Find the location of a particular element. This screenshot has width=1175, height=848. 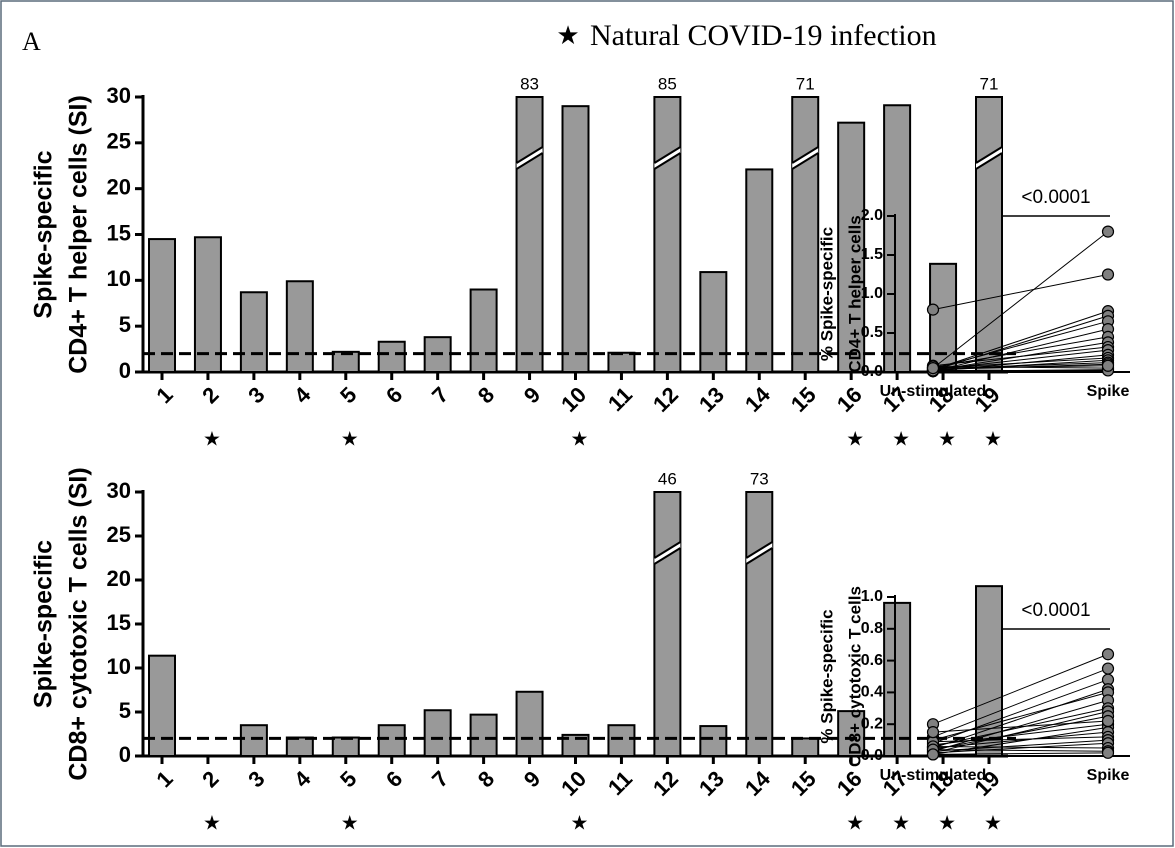

y-axis-label: % Spike-specific is located at coordinates (826, 294).